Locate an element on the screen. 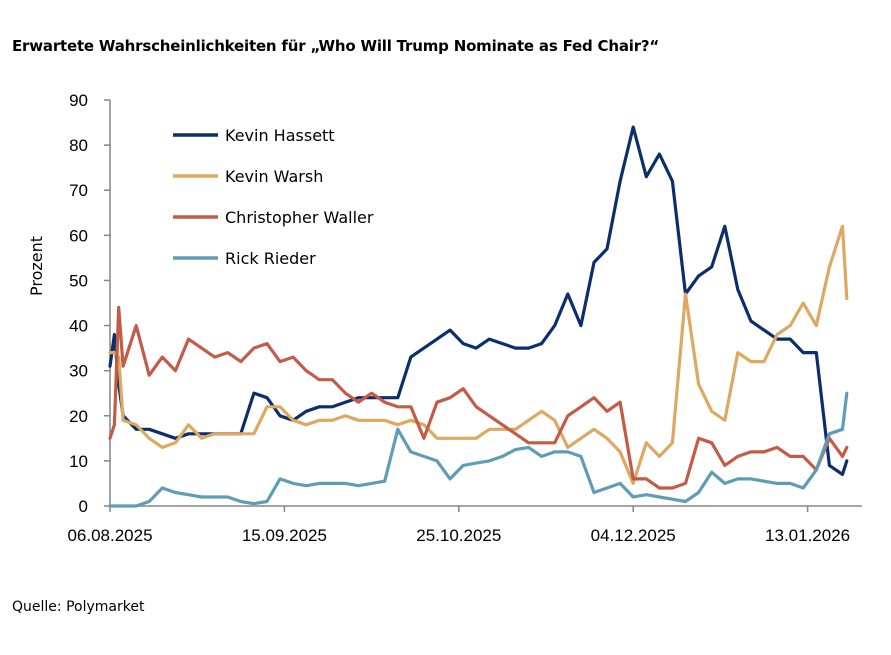 This screenshot has height=655, width=891. series-line-rick-rieder is located at coordinates (478, 449).